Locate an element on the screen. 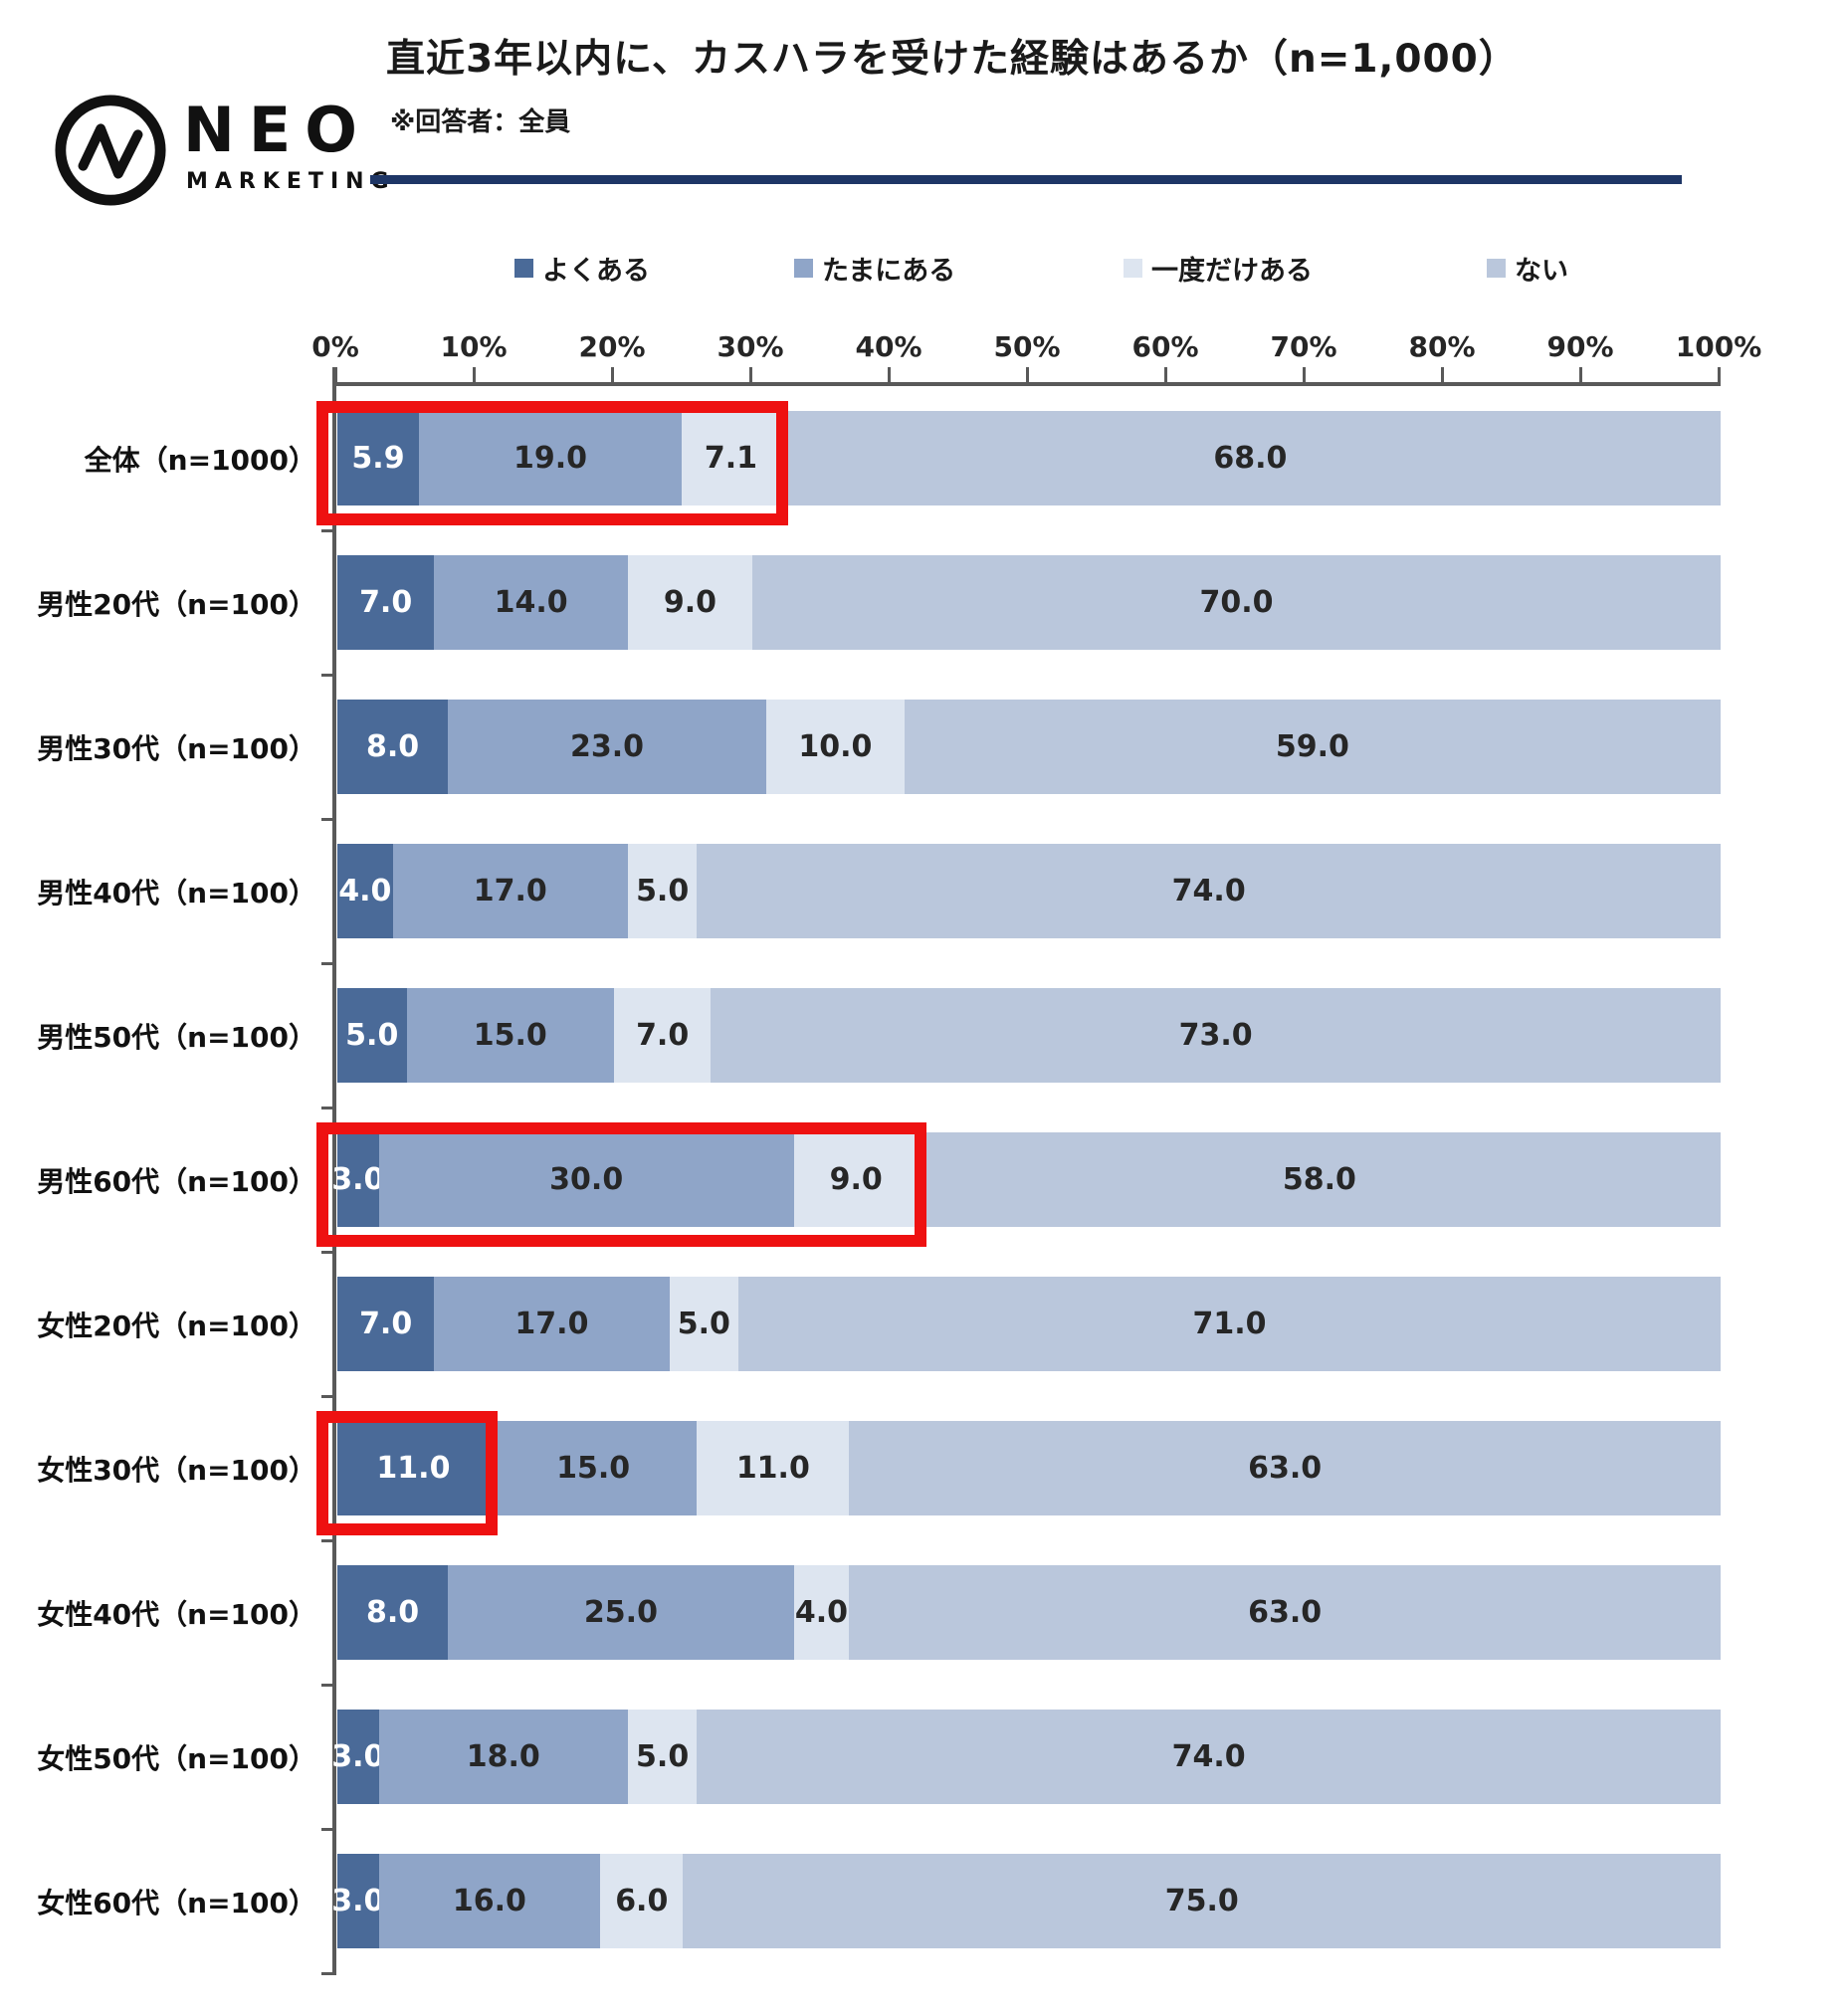  bar-value-label: 9.0 is located at coordinates (690, 602).